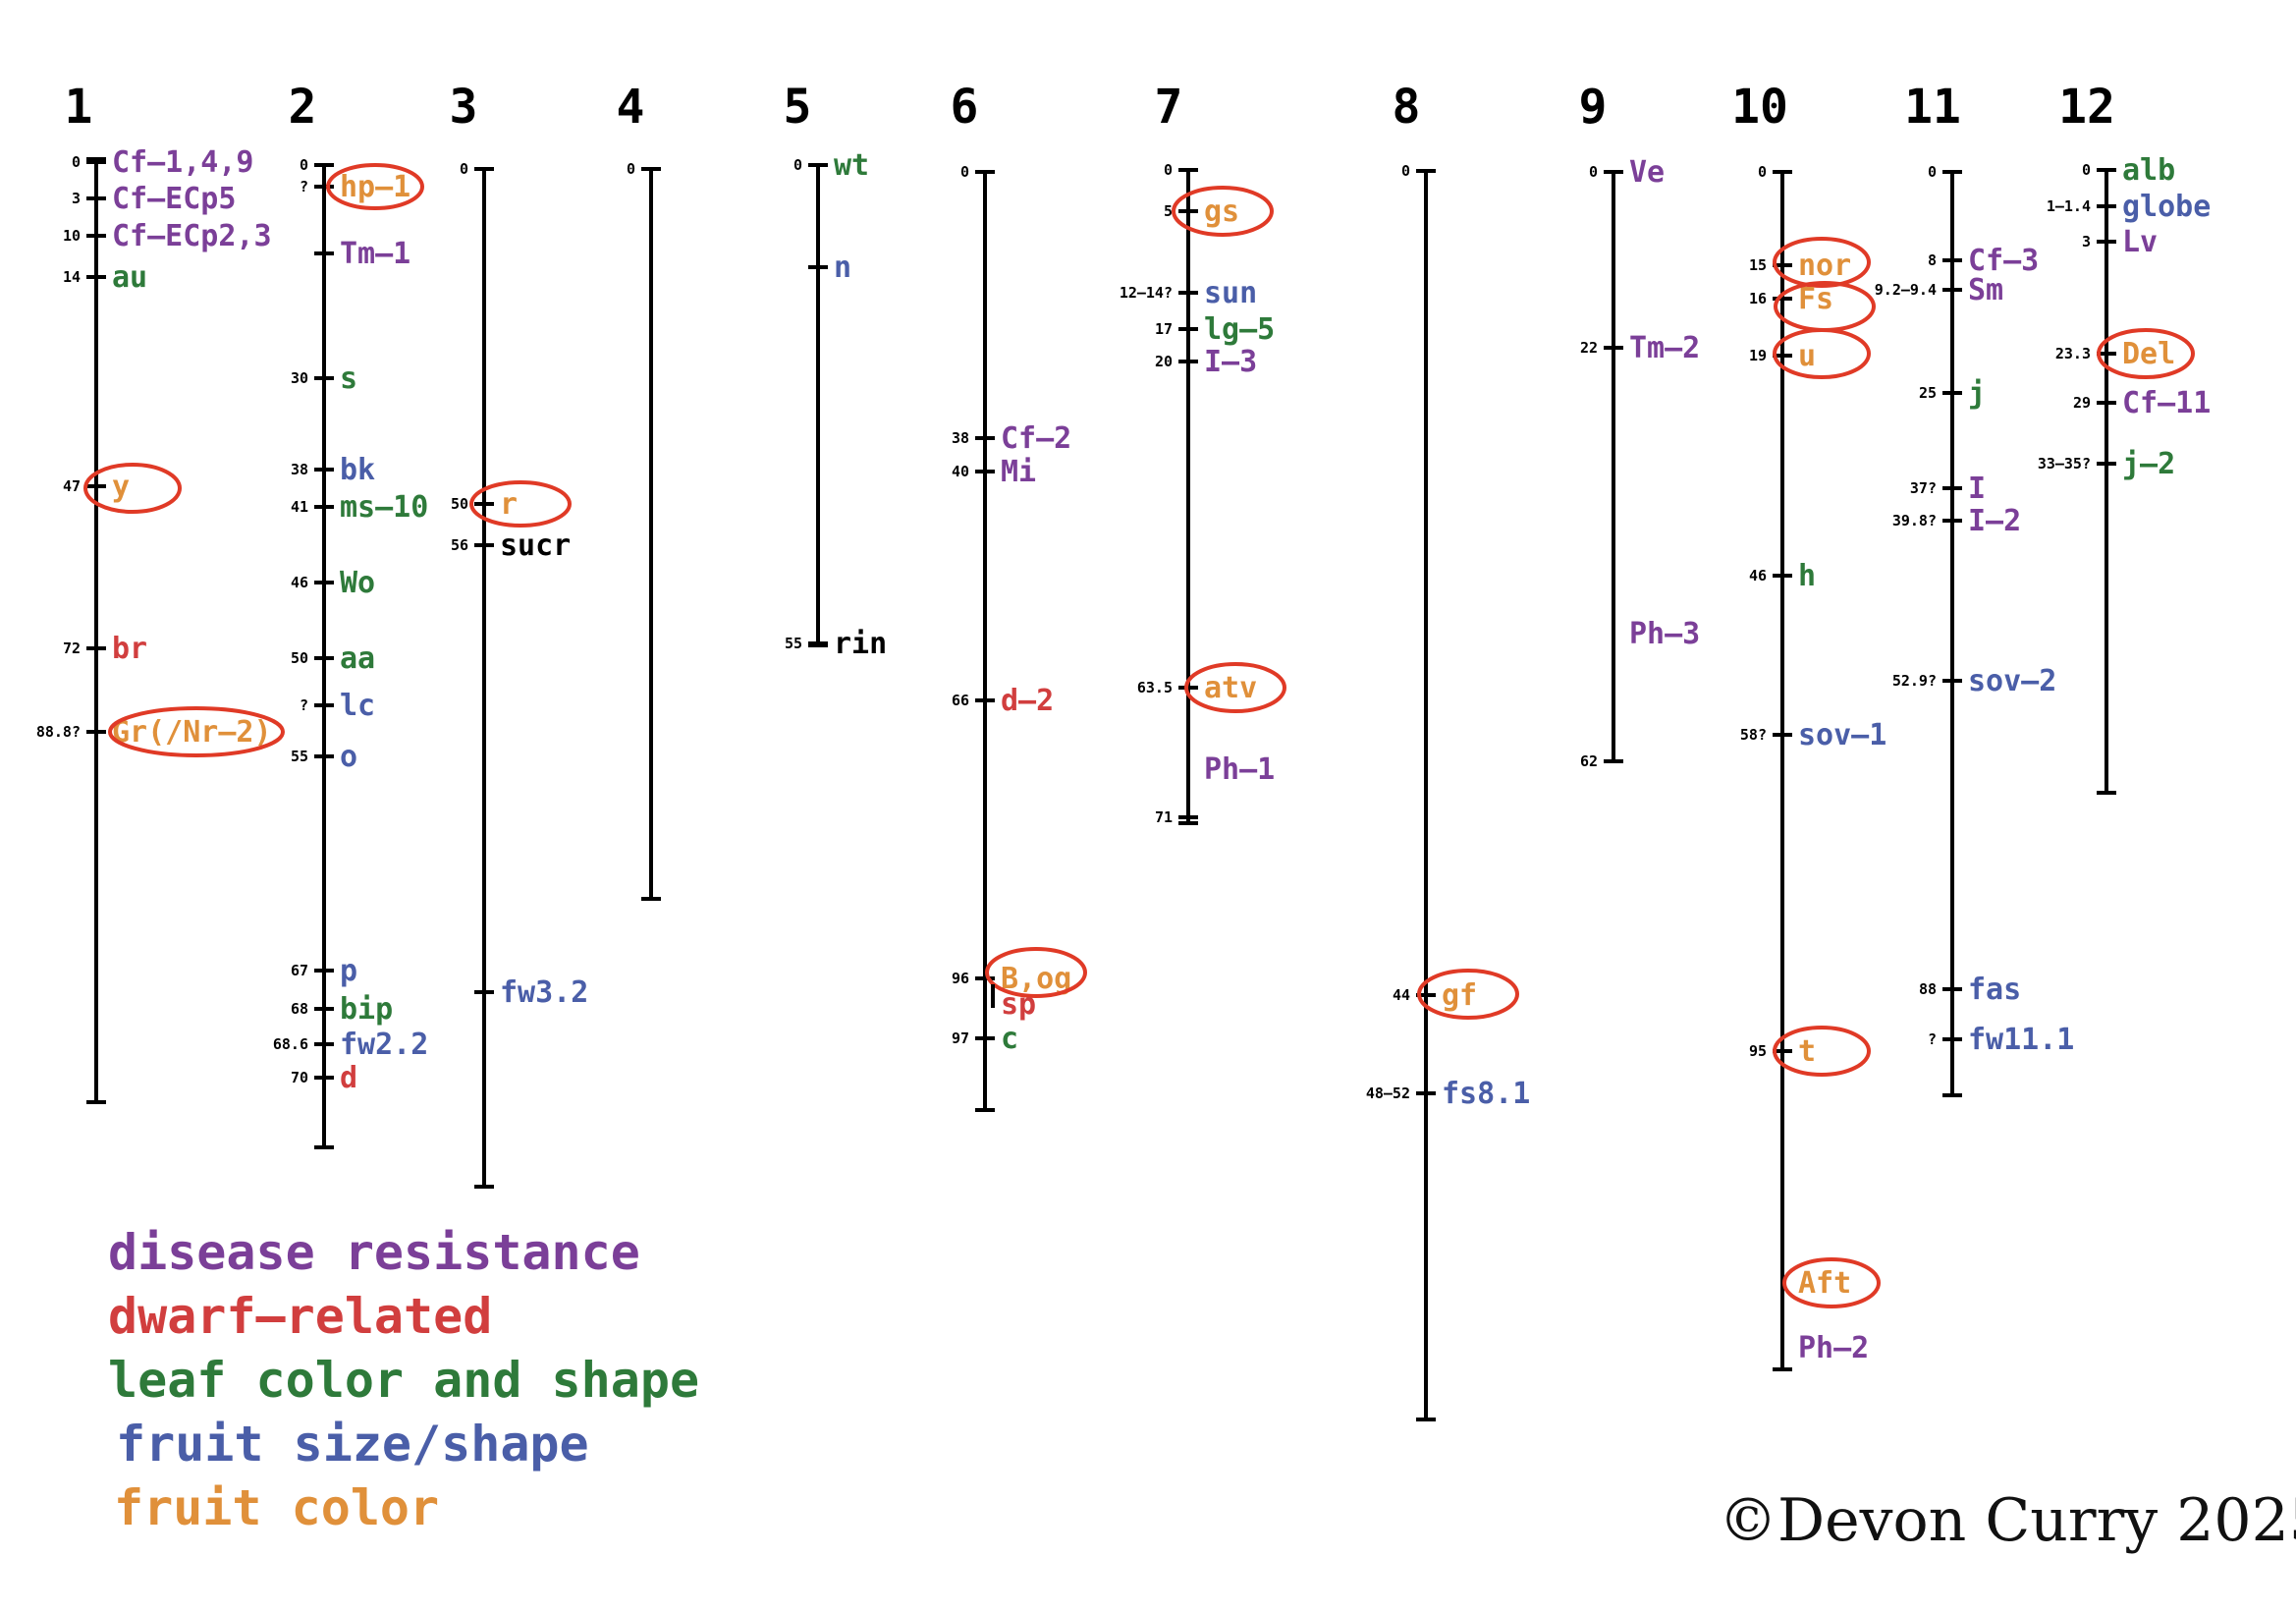 This screenshot has width=2296, height=1613. I want to click on gene-label: fs8.1, so click(1486, 1094).